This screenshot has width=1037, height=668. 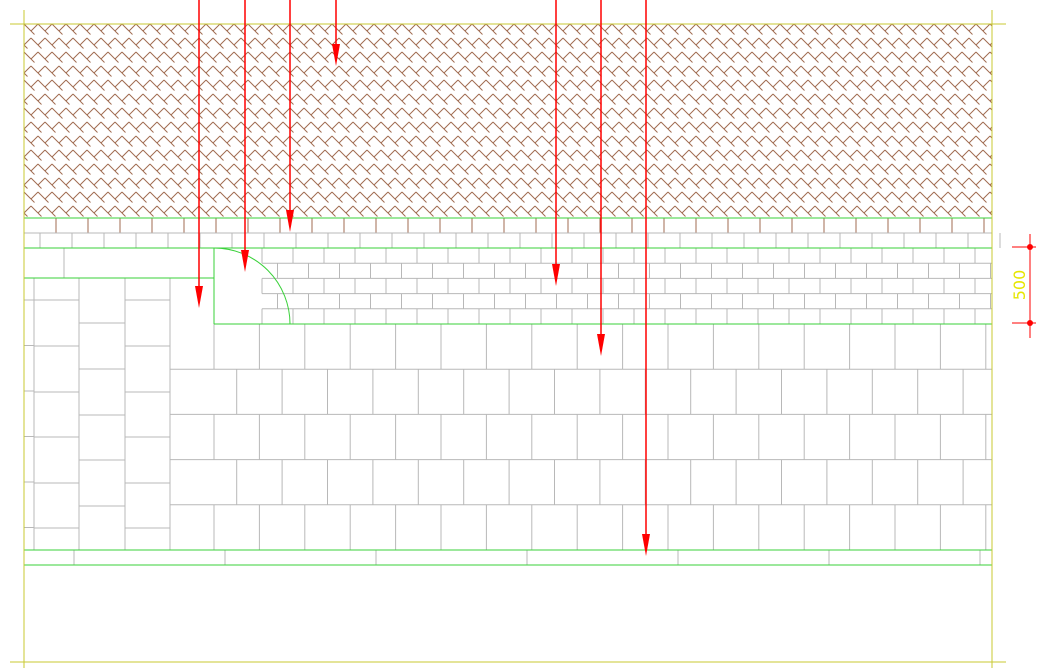 What do you see at coordinates (1019, 285) in the screenshot?
I see `dimension-label: 500` at bounding box center [1019, 285].